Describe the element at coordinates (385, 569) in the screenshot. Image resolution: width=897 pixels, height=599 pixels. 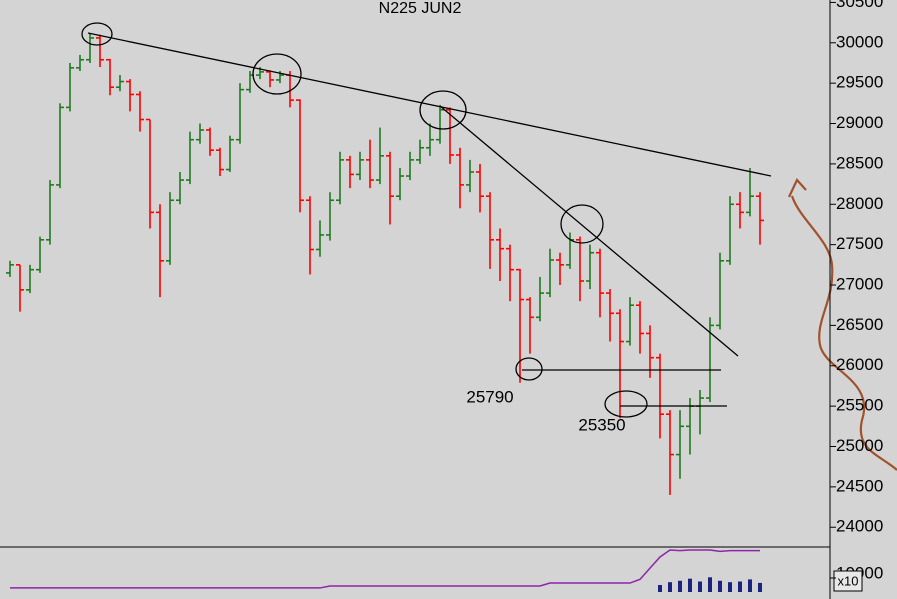
I see `open-interest-line` at that location.